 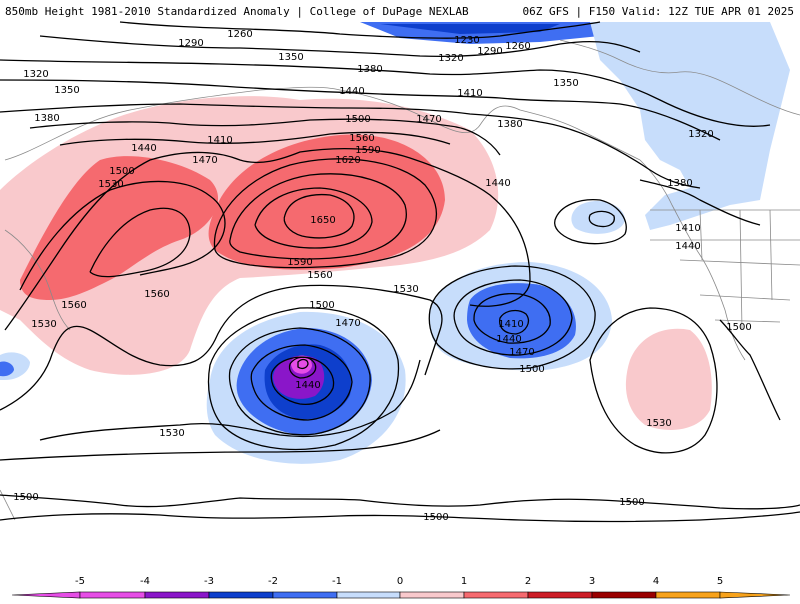 I want to click on negative-anomaly-west-edge-core, so click(x=7, y=369).